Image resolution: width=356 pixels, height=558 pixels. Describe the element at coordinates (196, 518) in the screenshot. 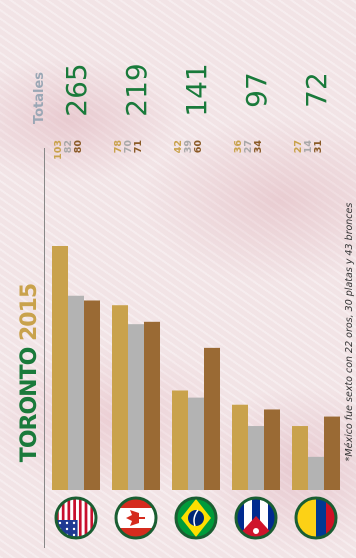

I see `brazil-flag-icon` at that location.